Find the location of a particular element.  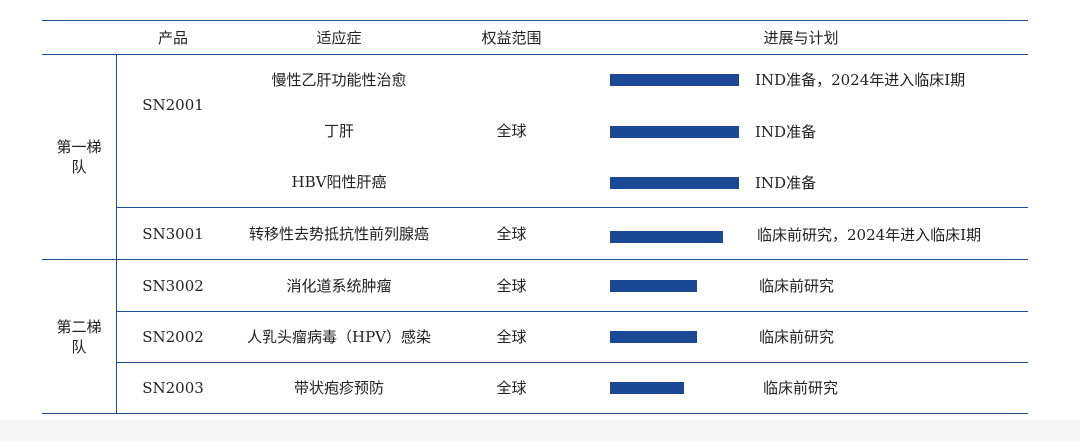

indication-cell: 消化道系统肿瘤 is located at coordinates (339, 285).